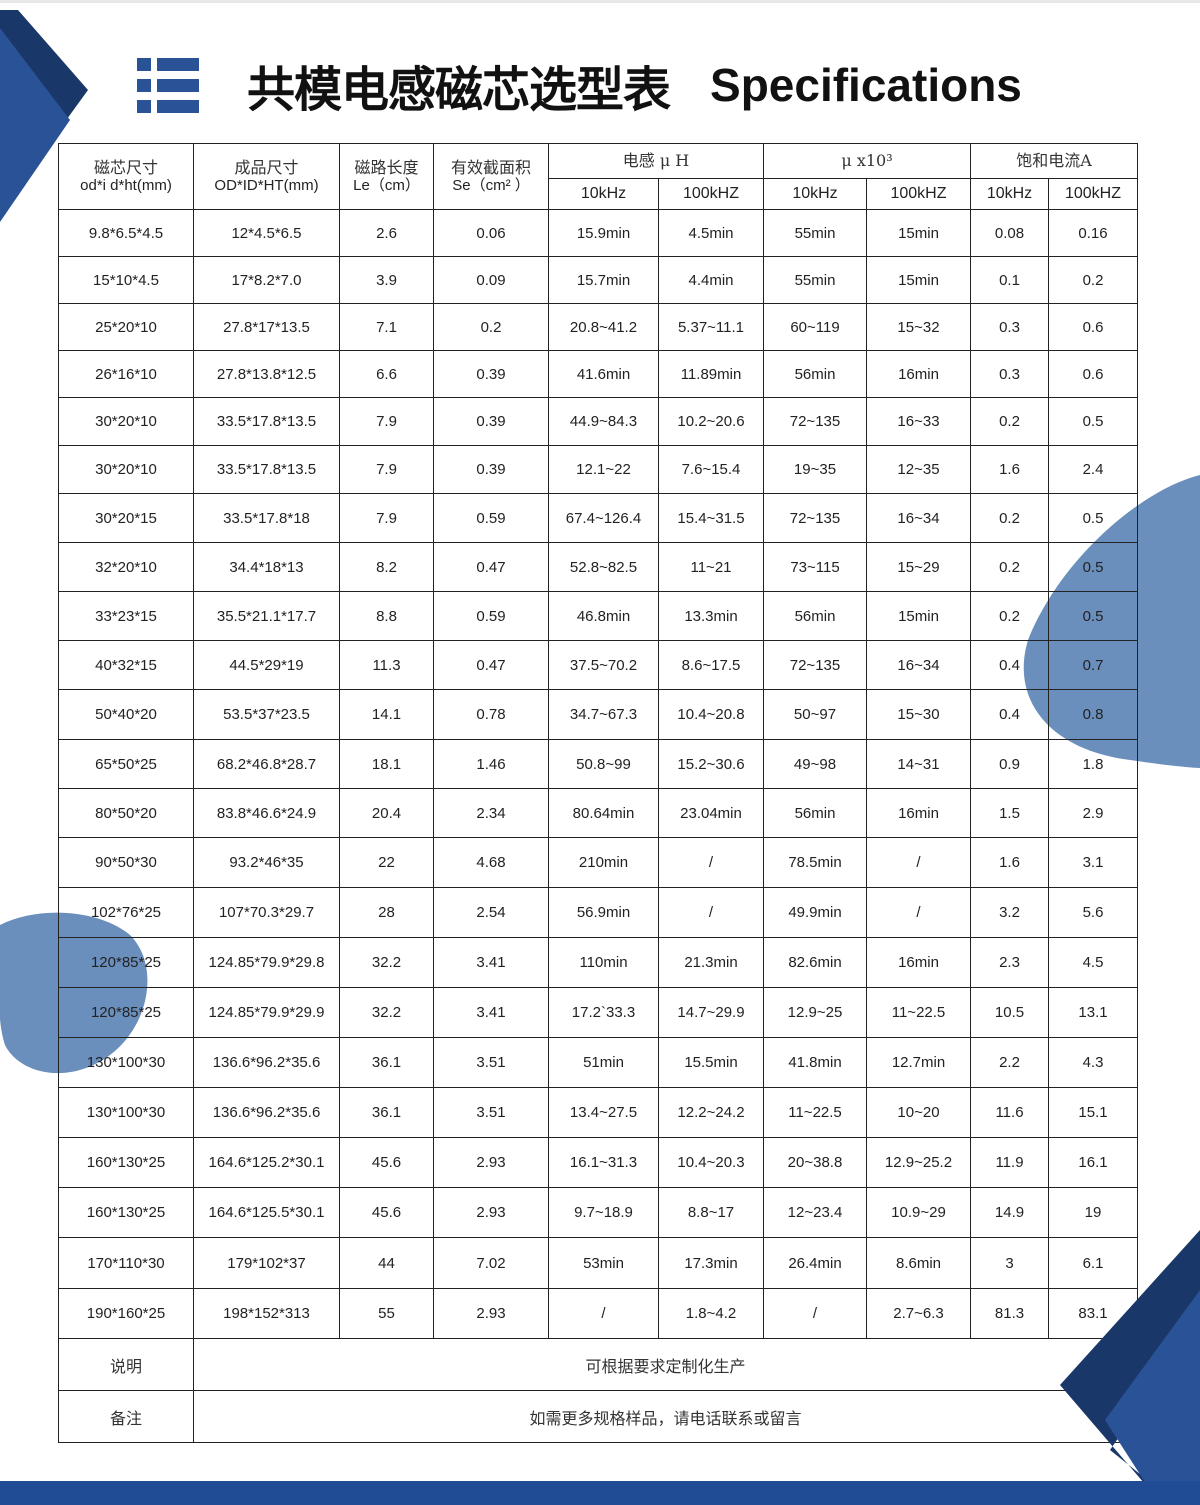 The width and height of the screenshot is (1200, 1505). Describe the element at coordinates (815, 1112) in the screenshot. I see `cell-permeability-10k: 11~22.5` at that location.